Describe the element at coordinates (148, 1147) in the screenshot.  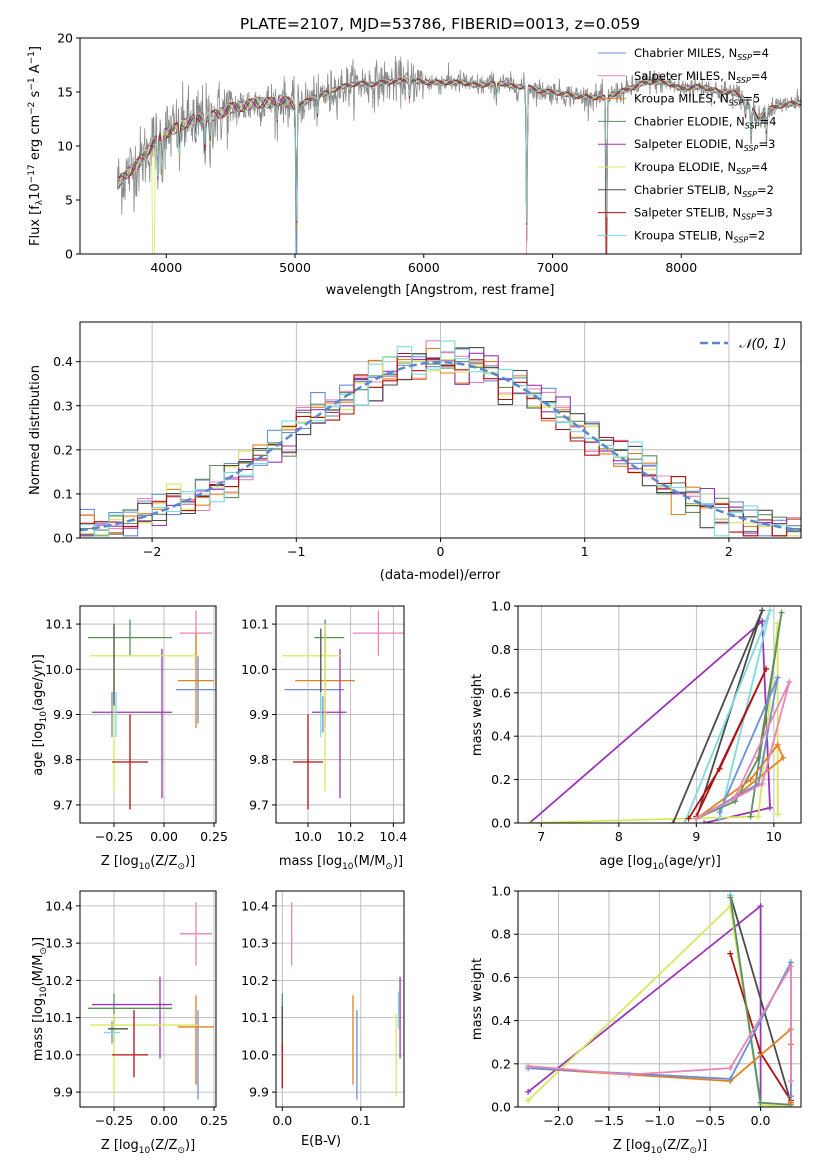
I see `z-mass-xlabel: Z [log10(Z/Z⊙)]` at that location.